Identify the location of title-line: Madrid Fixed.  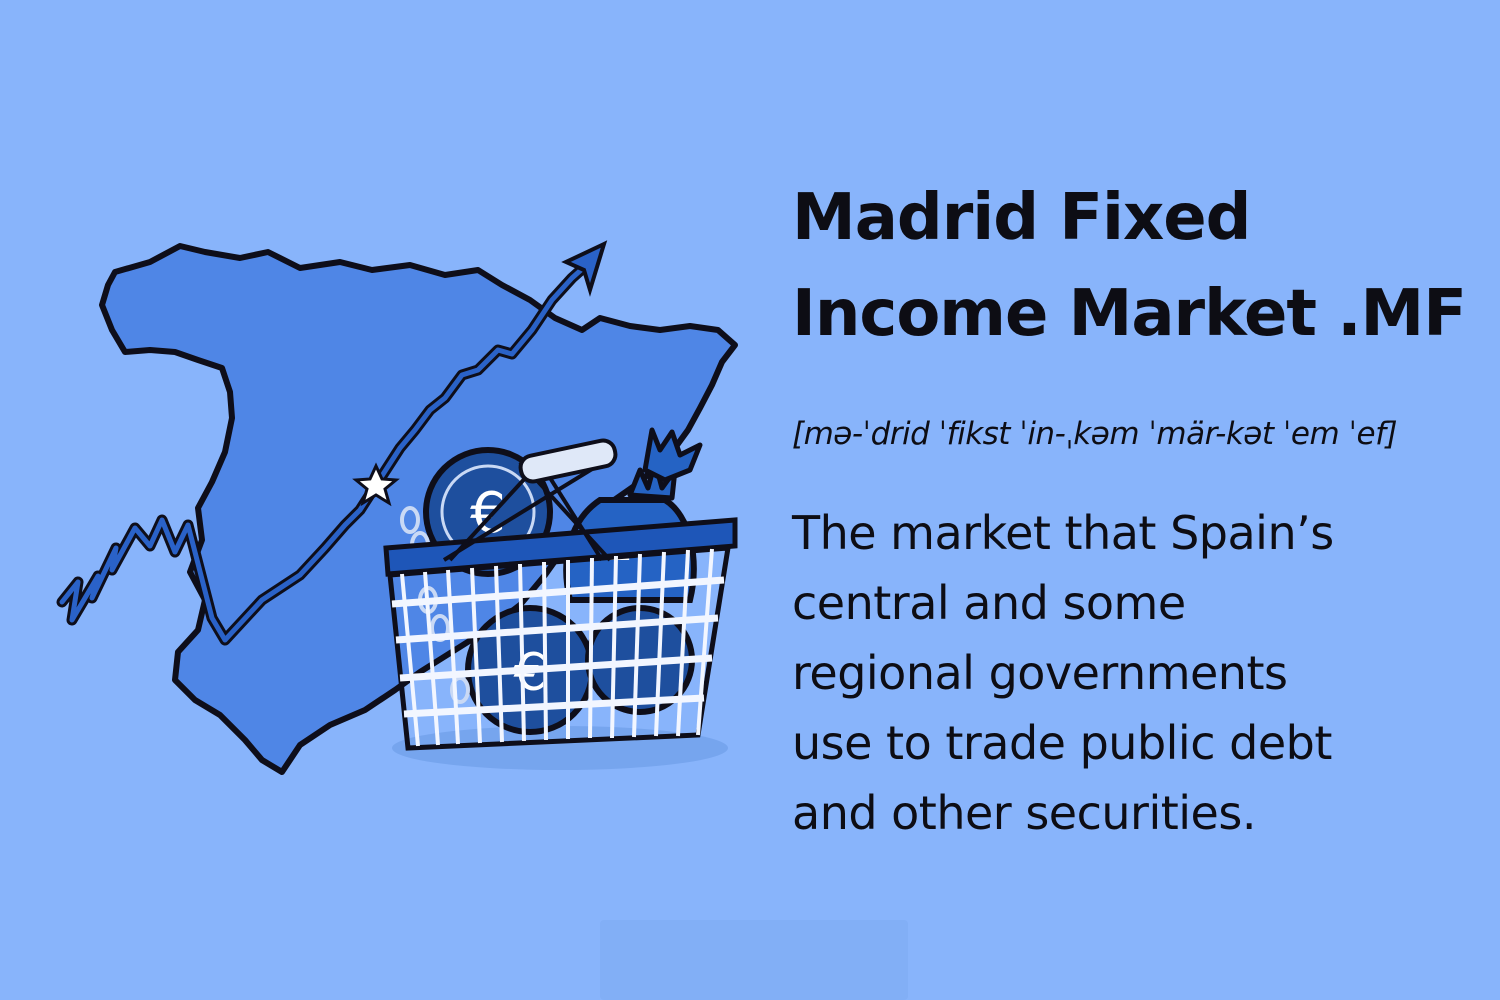
(1137, 218).